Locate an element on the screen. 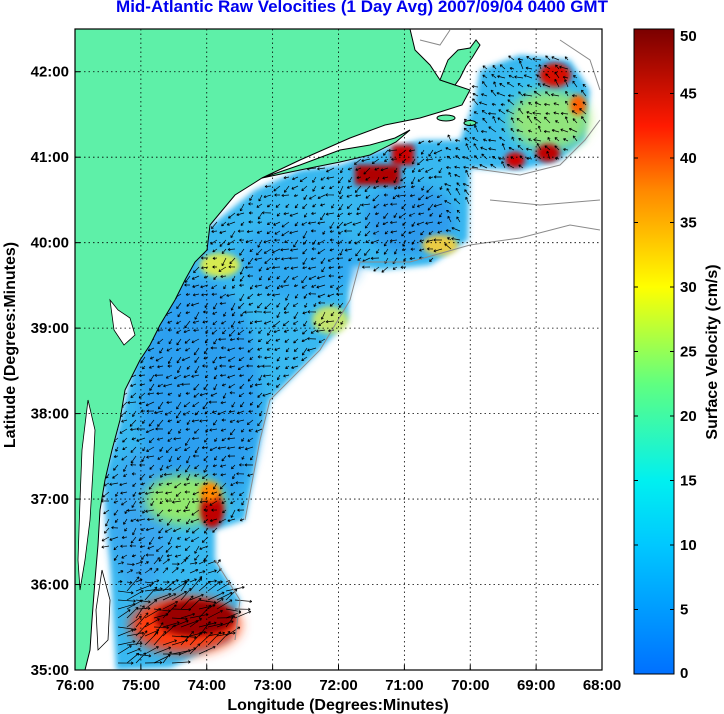 The width and height of the screenshot is (724, 714). x-tick-label: 69:00 is located at coordinates (536, 685).